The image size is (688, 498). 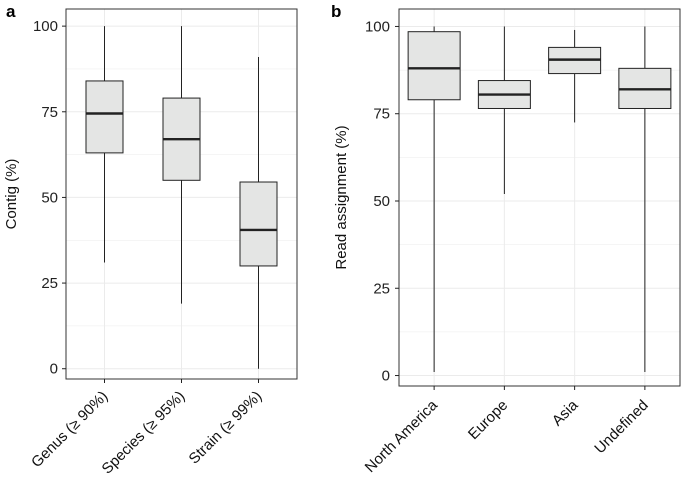 I want to click on x-category-label: Europe, so click(x=488, y=420).